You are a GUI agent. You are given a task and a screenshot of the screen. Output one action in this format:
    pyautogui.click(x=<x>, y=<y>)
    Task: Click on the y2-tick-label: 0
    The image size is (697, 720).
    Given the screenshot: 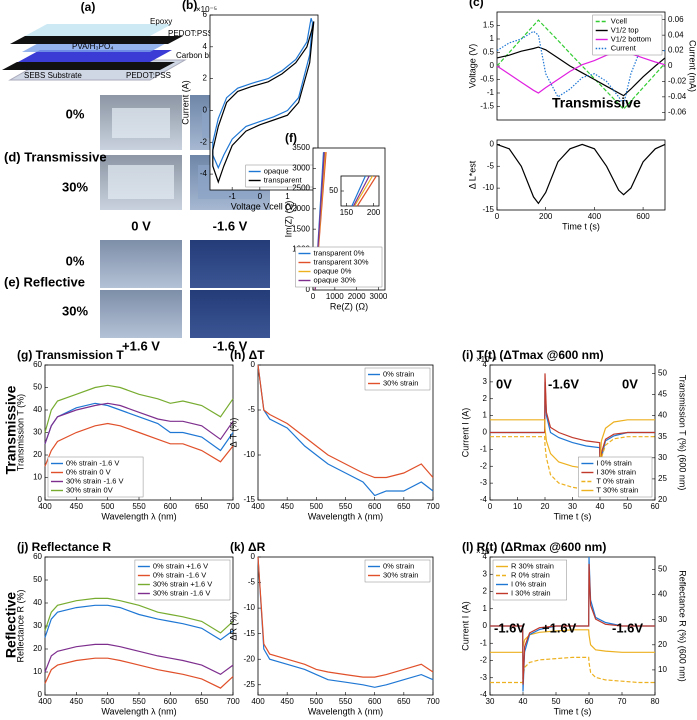 What is the action you would take?
    pyautogui.click(x=670, y=65)
    